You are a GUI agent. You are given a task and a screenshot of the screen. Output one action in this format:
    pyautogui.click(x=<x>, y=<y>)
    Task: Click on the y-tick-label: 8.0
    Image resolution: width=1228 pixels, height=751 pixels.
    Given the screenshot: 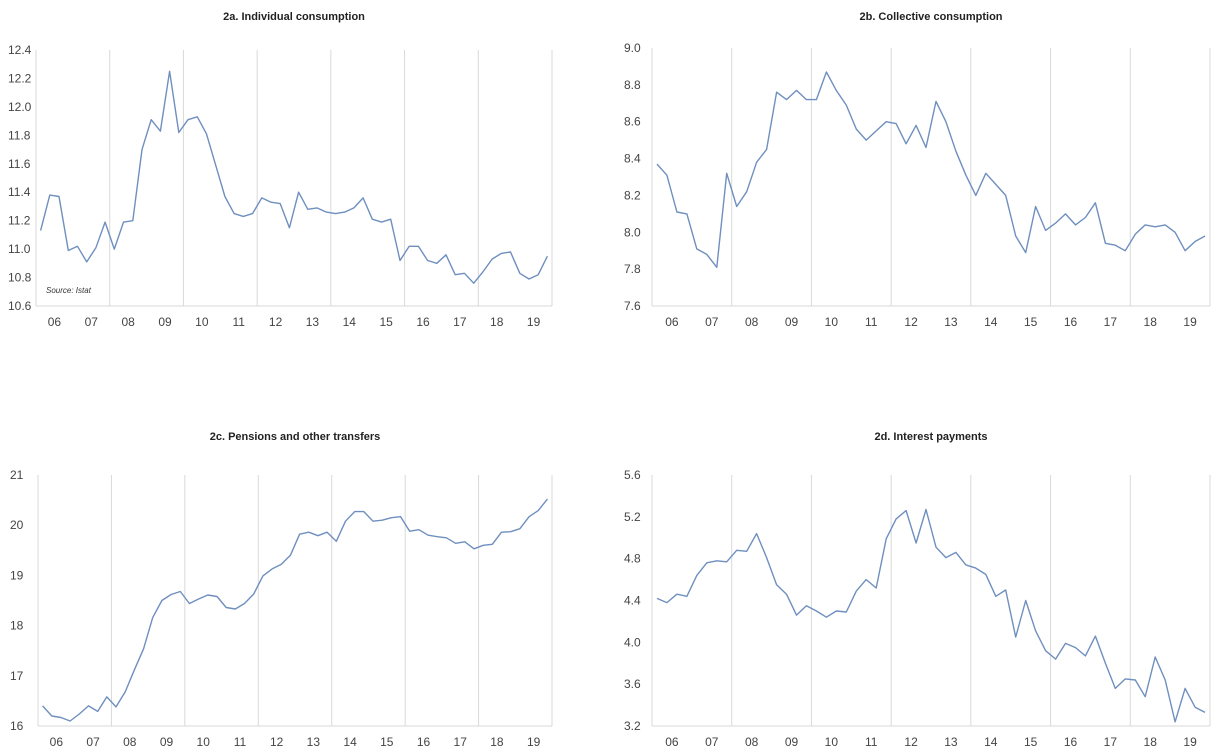 What is the action you would take?
    pyautogui.click(x=632, y=232)
    